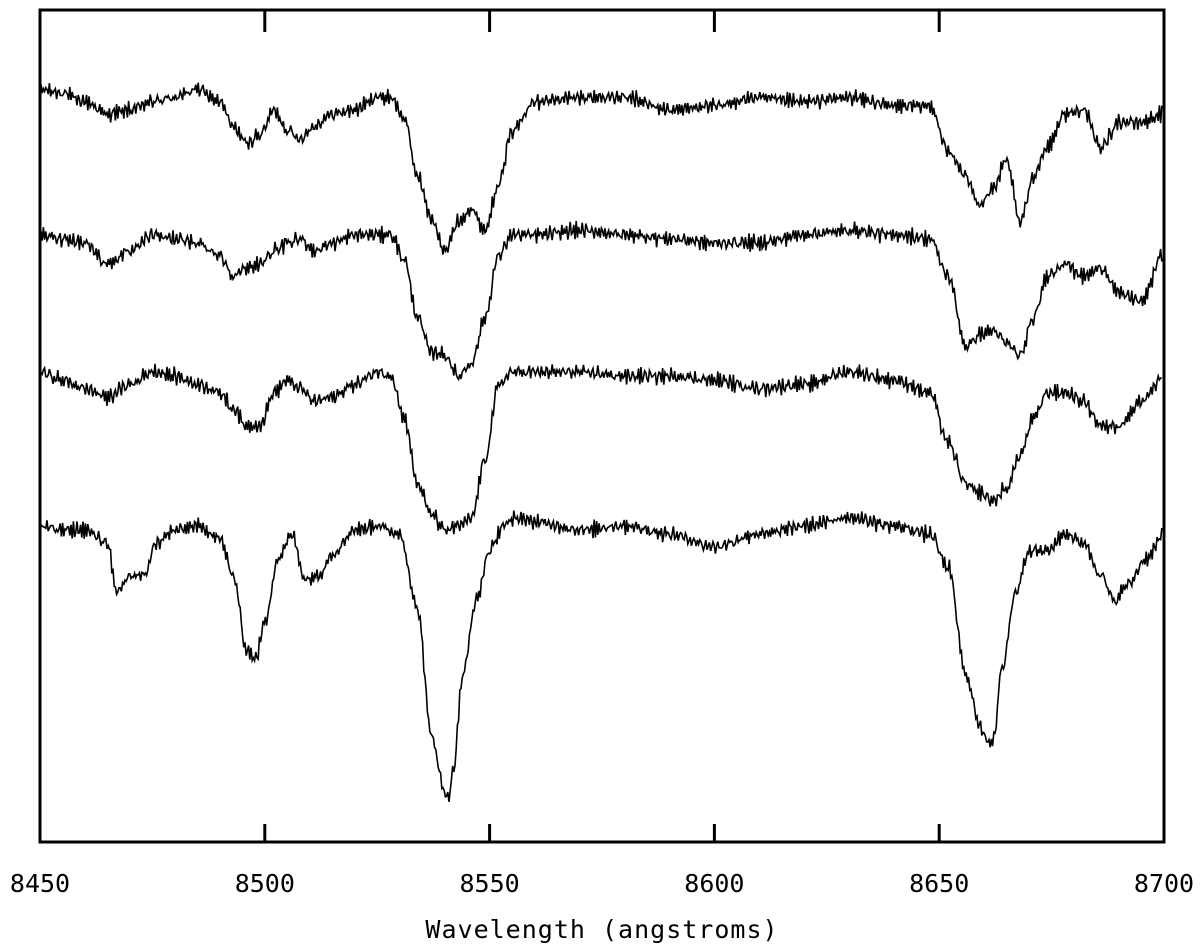 Image resolution: width=1200 pixels, height=945 pixels. I want to click on x-tick-label: 8600, so click(714, 883).